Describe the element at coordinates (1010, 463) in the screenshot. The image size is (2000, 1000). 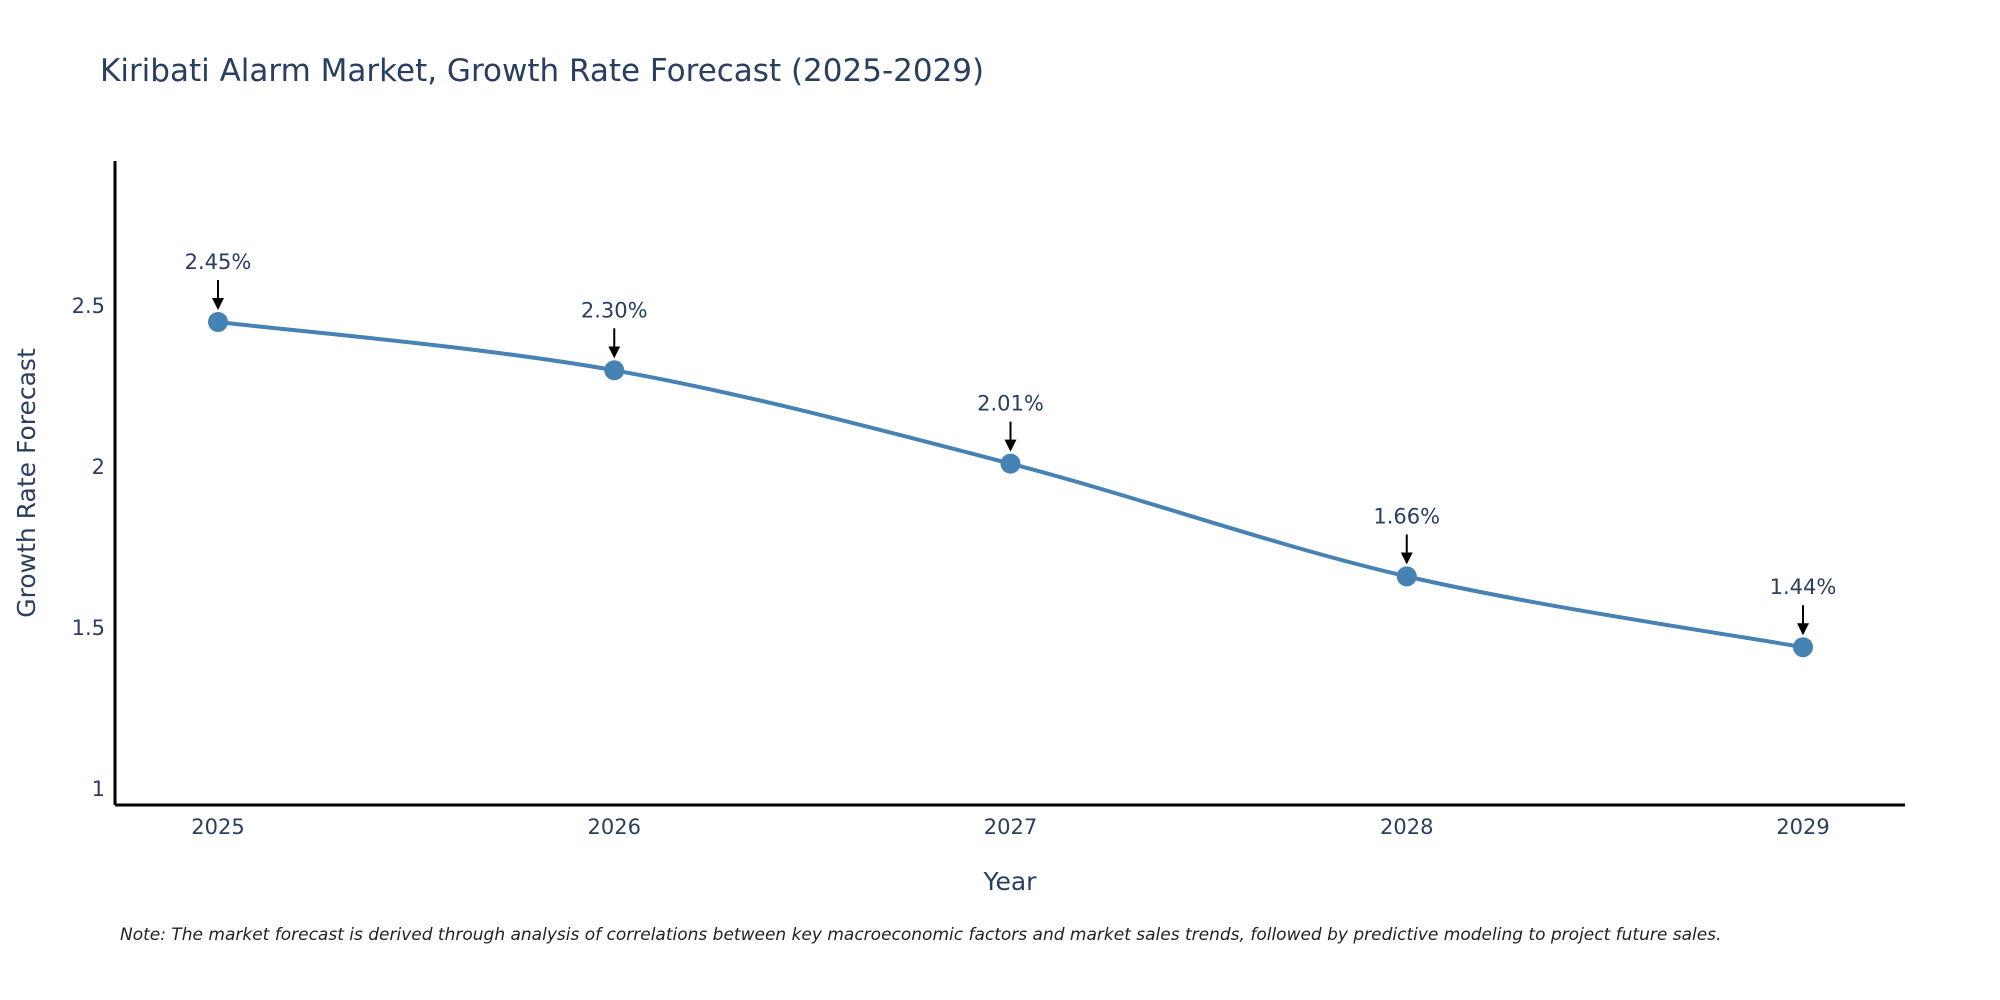
I see `data-point-2027` at that location.